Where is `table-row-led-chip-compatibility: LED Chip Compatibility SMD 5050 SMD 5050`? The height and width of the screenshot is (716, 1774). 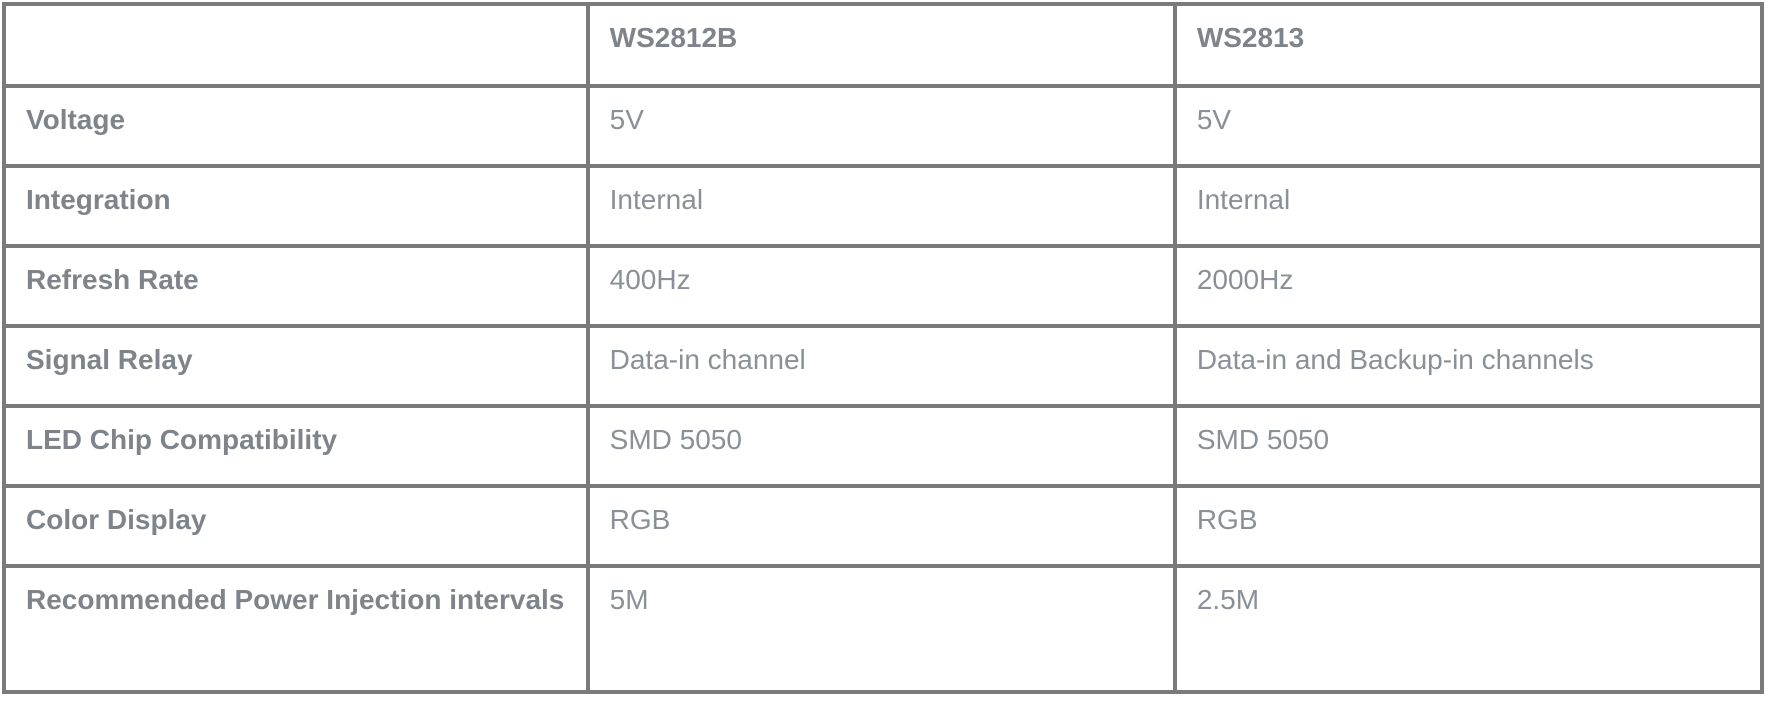
table-row-led-chip-compatibility: LED Chip Compatibility SMD 5050 SMD 5050 is located at coordinates (883, 446).